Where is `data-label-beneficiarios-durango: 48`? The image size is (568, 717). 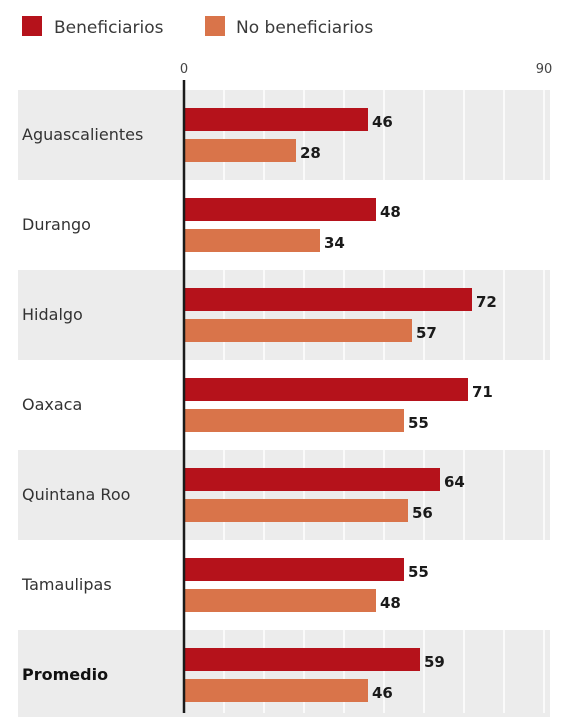
data-label-beneficiarios-durango: 48 is located at coordinates (390, 212).